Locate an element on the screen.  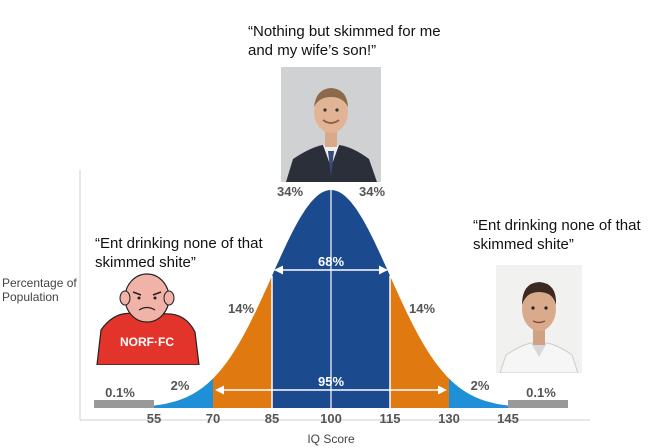
x-tick-100: 100 is located at coordinates (331, 418).